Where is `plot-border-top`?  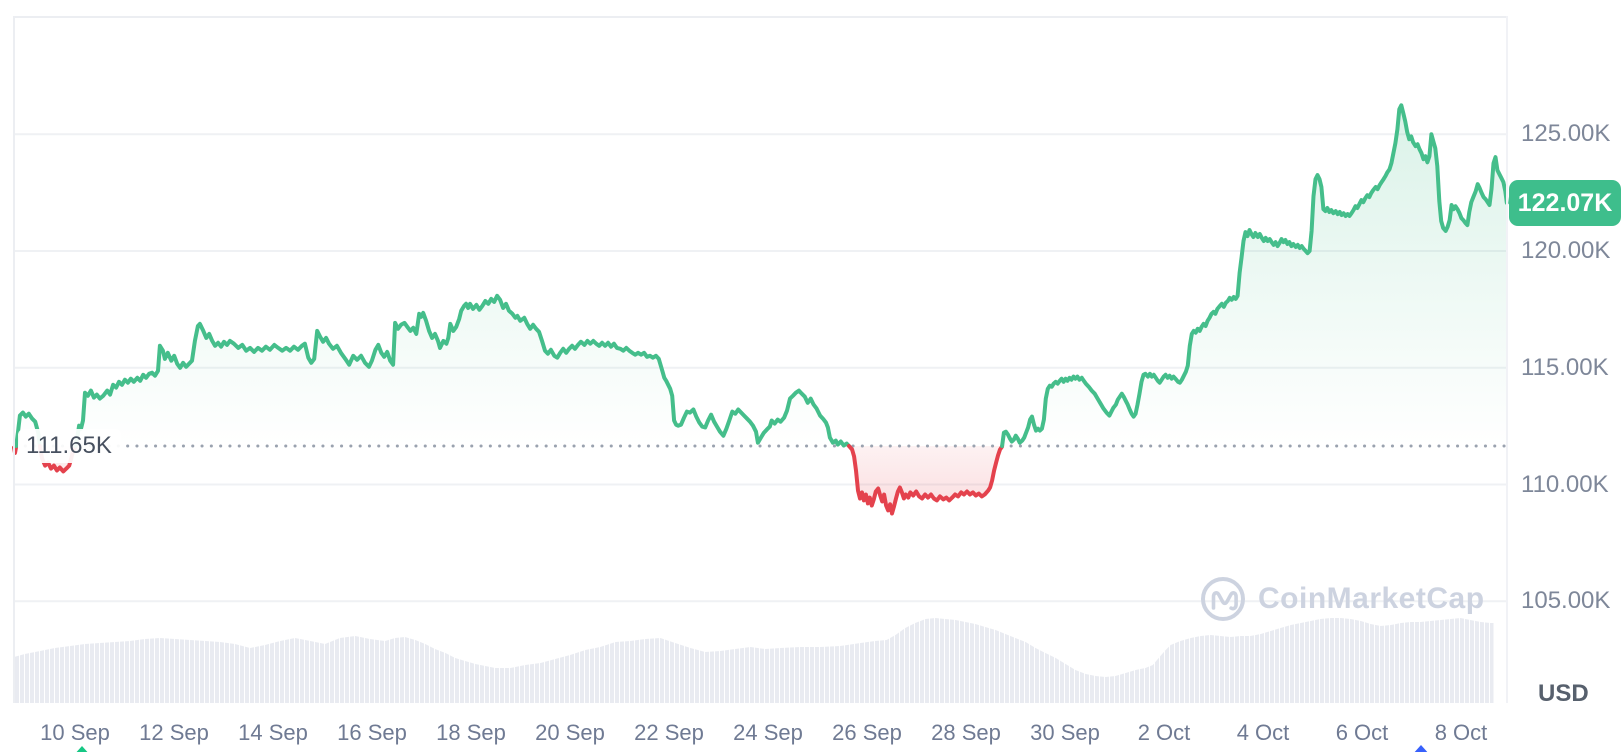
plot-border-top is located at coordinates (760, 17).